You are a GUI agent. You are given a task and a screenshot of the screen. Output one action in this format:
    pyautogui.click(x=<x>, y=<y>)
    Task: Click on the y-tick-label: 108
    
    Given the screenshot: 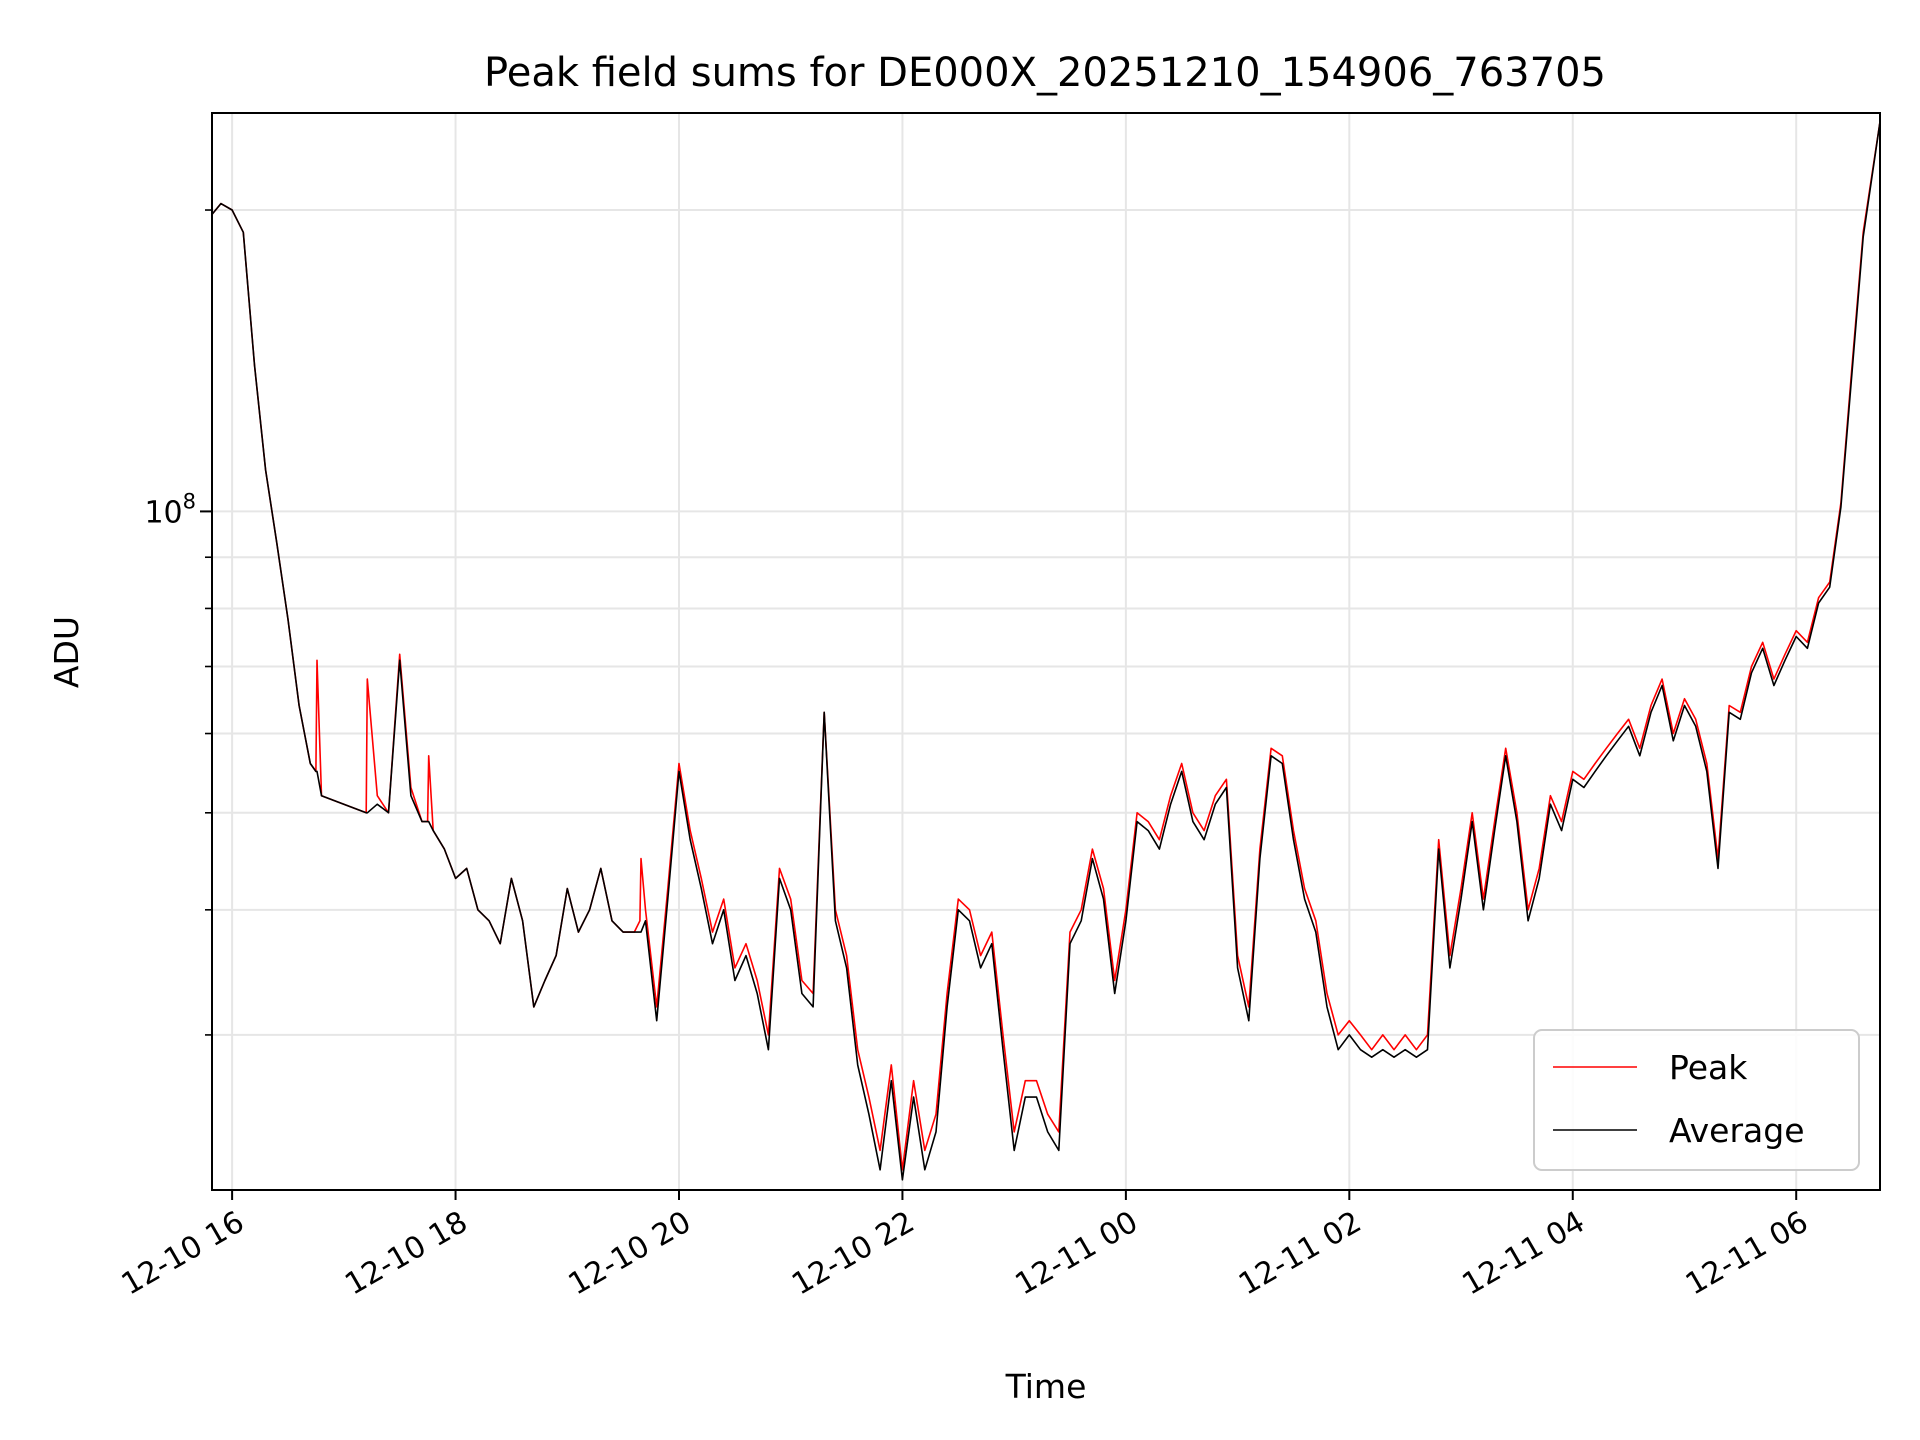 What is the action you would take?
    pyautogui.click(x=170, y=509)
    